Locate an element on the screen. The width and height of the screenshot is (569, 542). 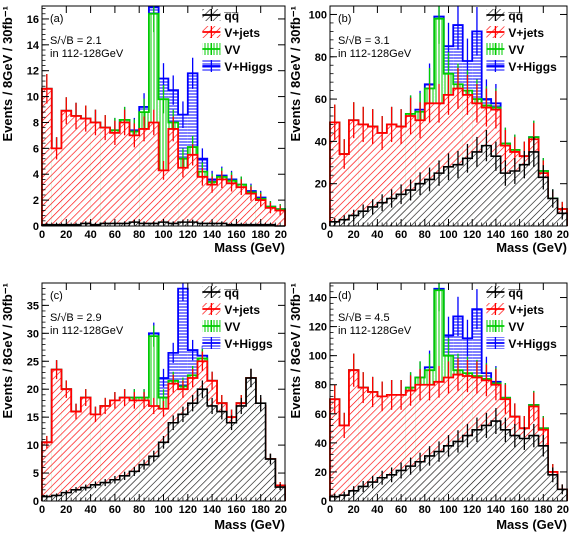
legend-entry-vjets: V+jets is located at coordinates (515, 33).